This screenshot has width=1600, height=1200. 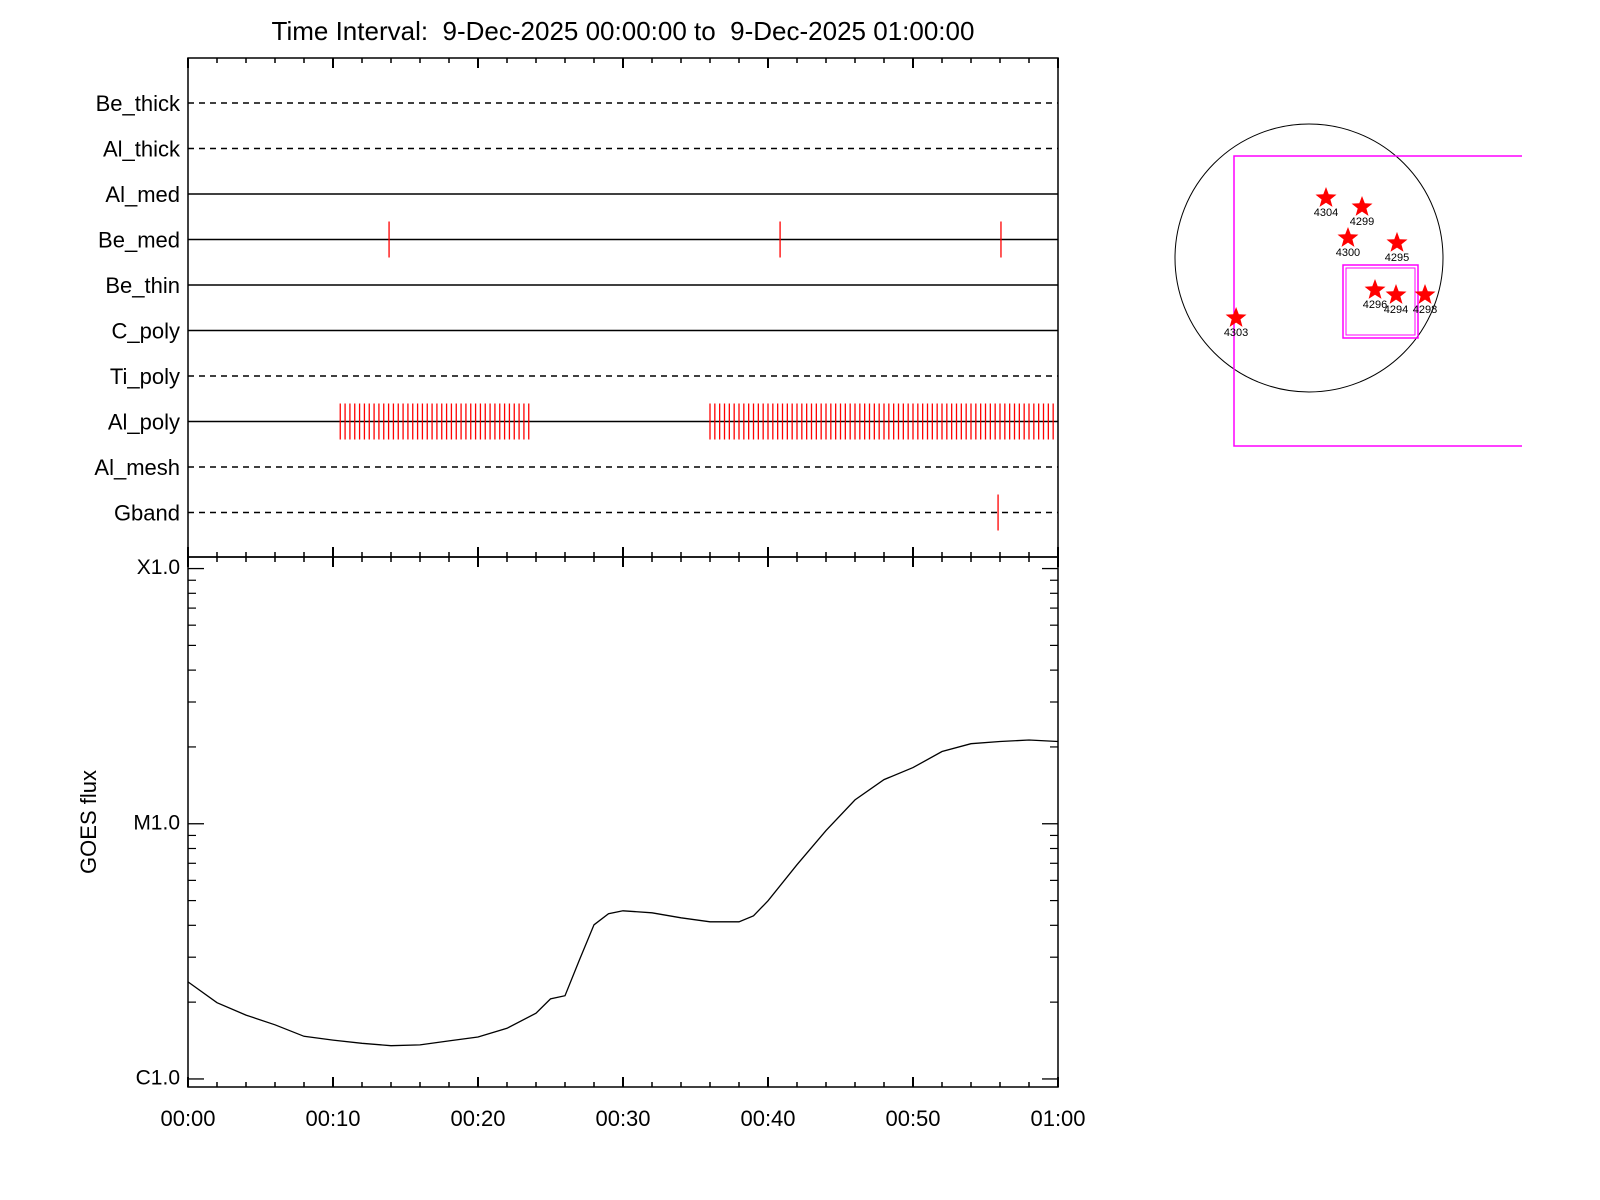 I want to click on solar-disk, so click(x=1309, y=258).